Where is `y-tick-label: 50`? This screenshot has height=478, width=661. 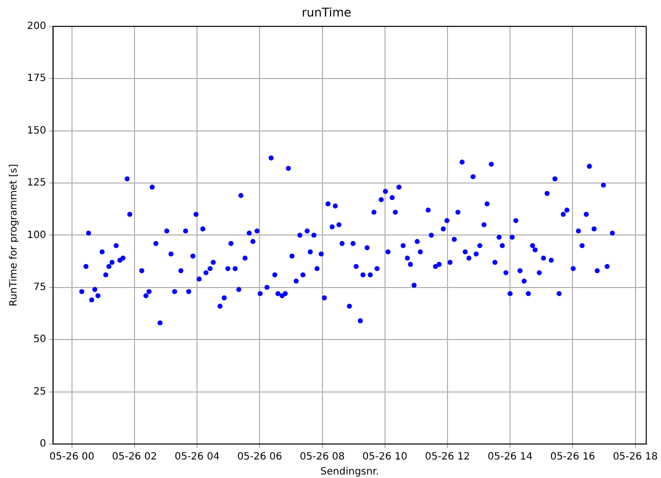
y-tick-label: 50 is located at coordinates (39, 340).